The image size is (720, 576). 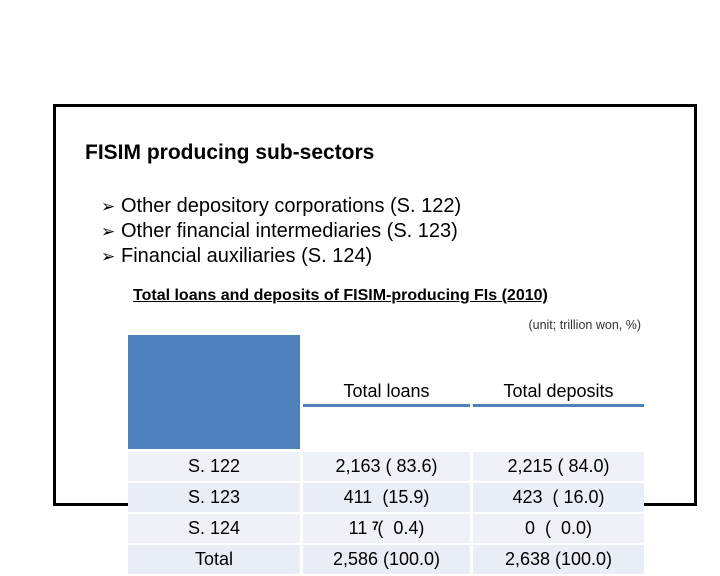 What do you see at coordinates (214, 467) in the screenshot?
I see `row-label: S. 122` at bounding box center [214, 467].